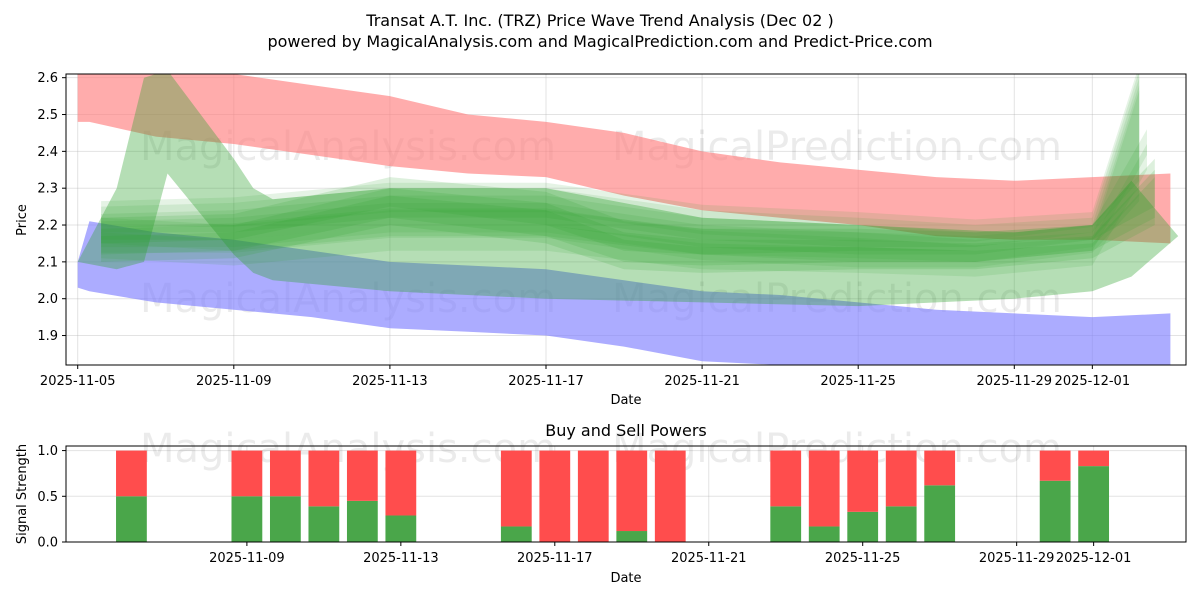 This screenshot has width=1200, height=604. What do you see at coordinates (47, 451) in the screenshot?
I see `y-tick-label: 1.0` at bounding box center [47, 451].